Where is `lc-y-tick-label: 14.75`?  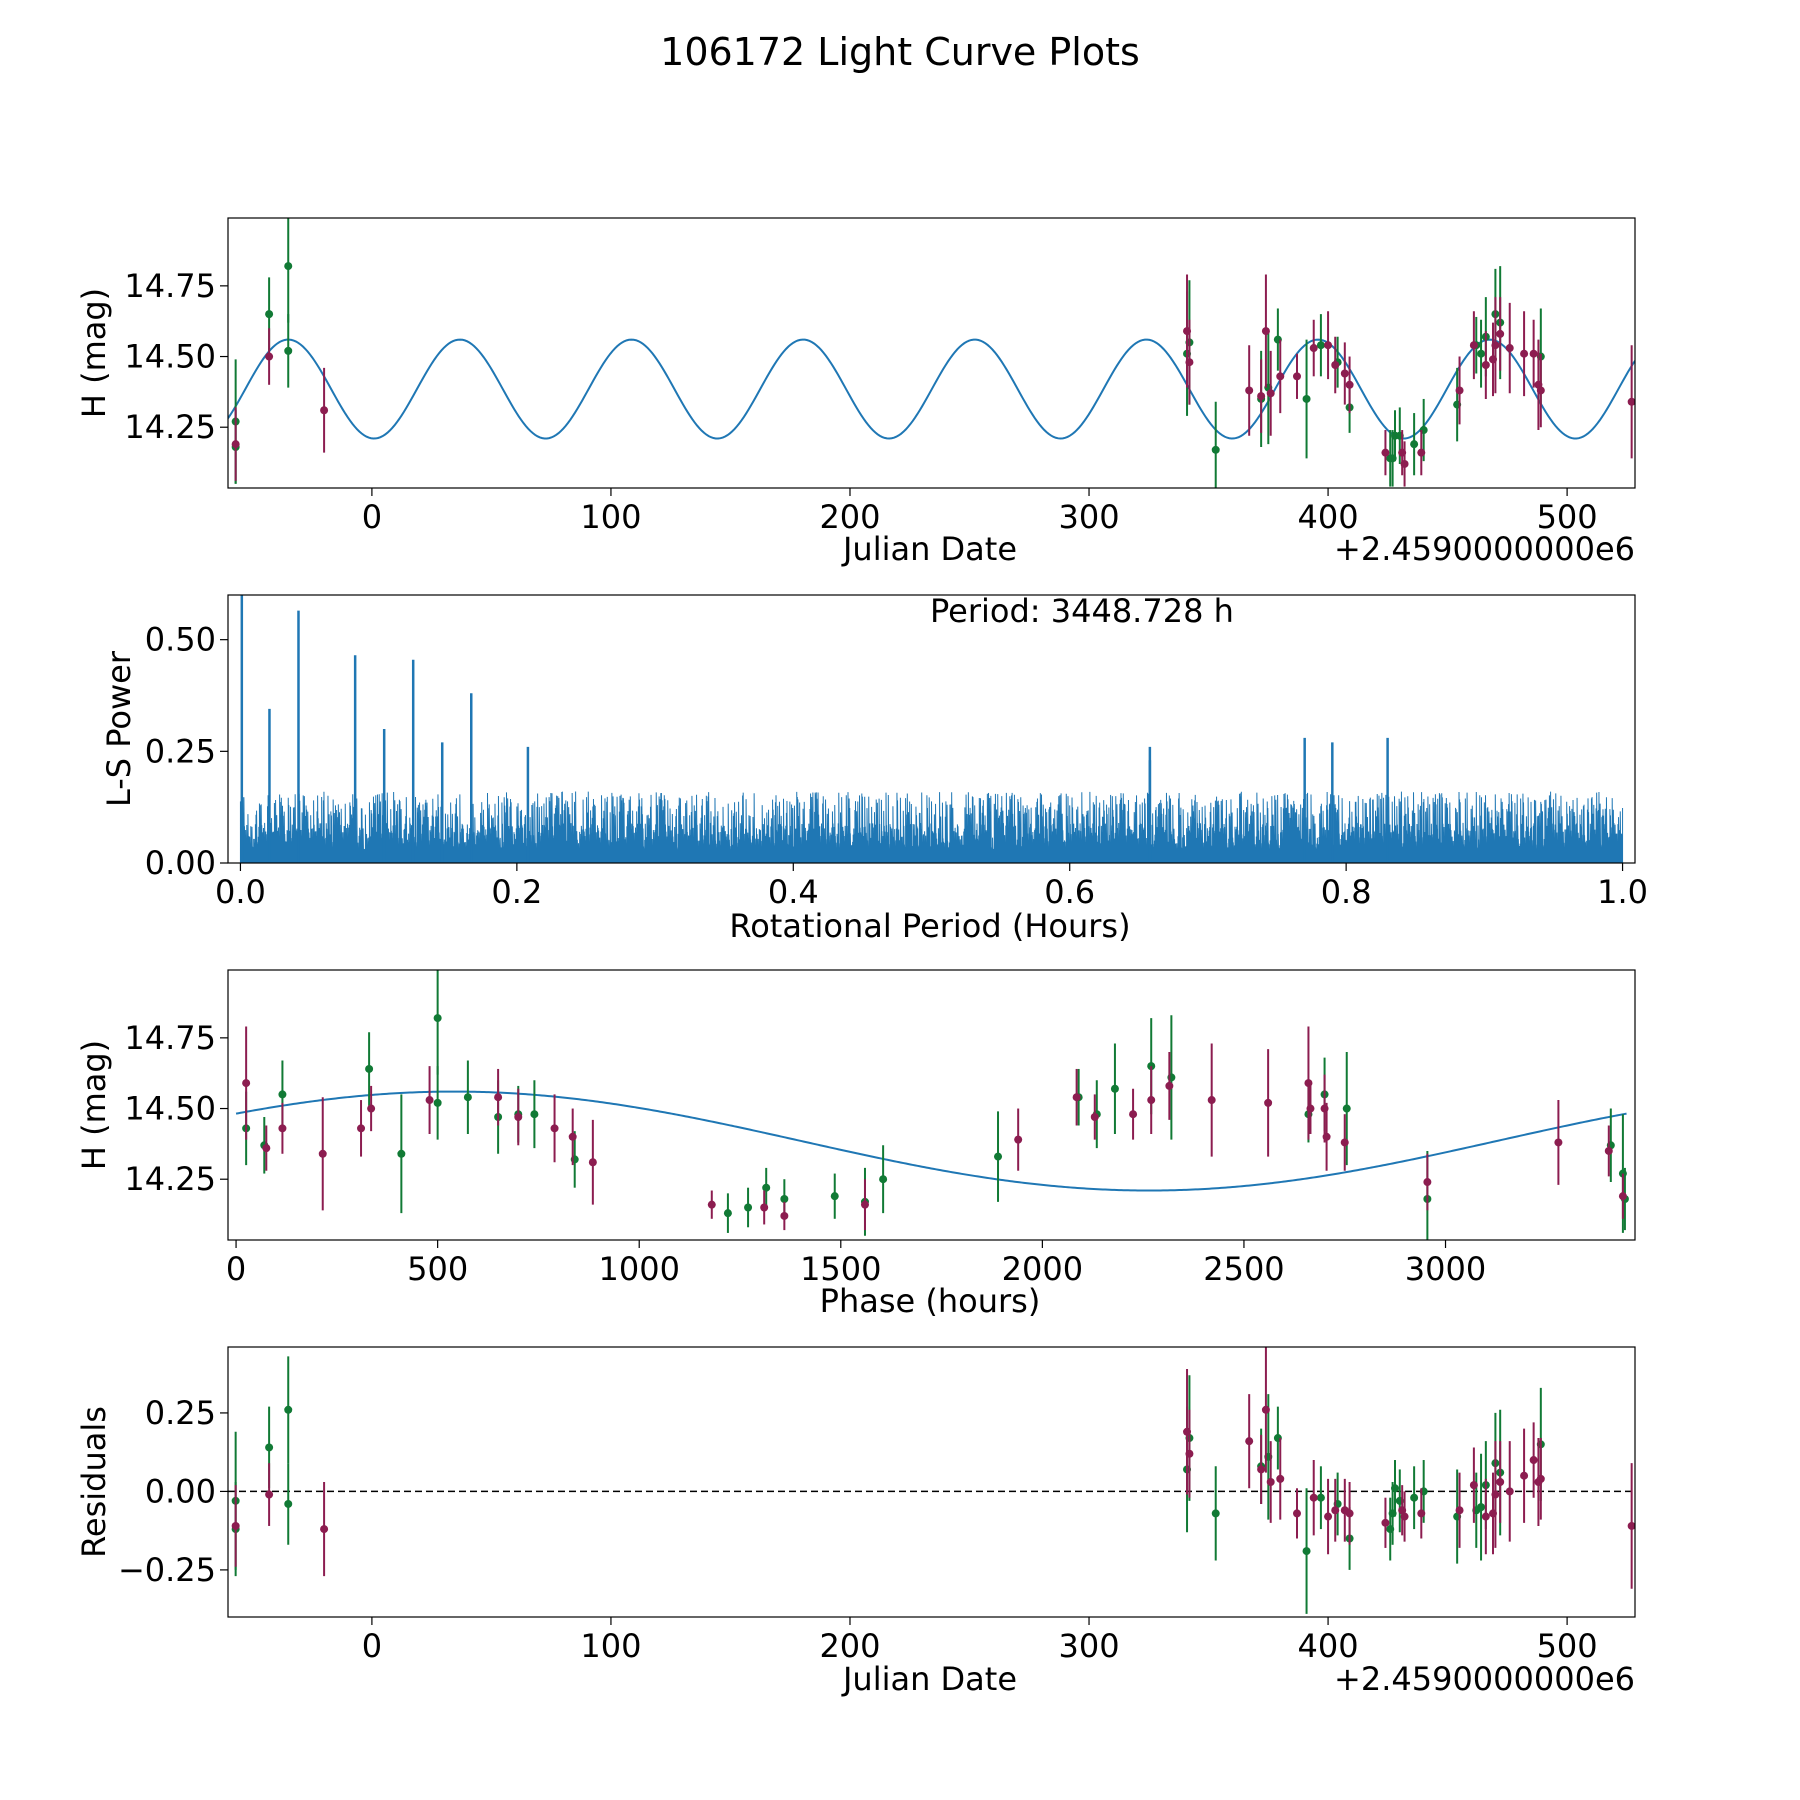
lc-y-tick-label: 14.75 is located at coordinates (170, 286).